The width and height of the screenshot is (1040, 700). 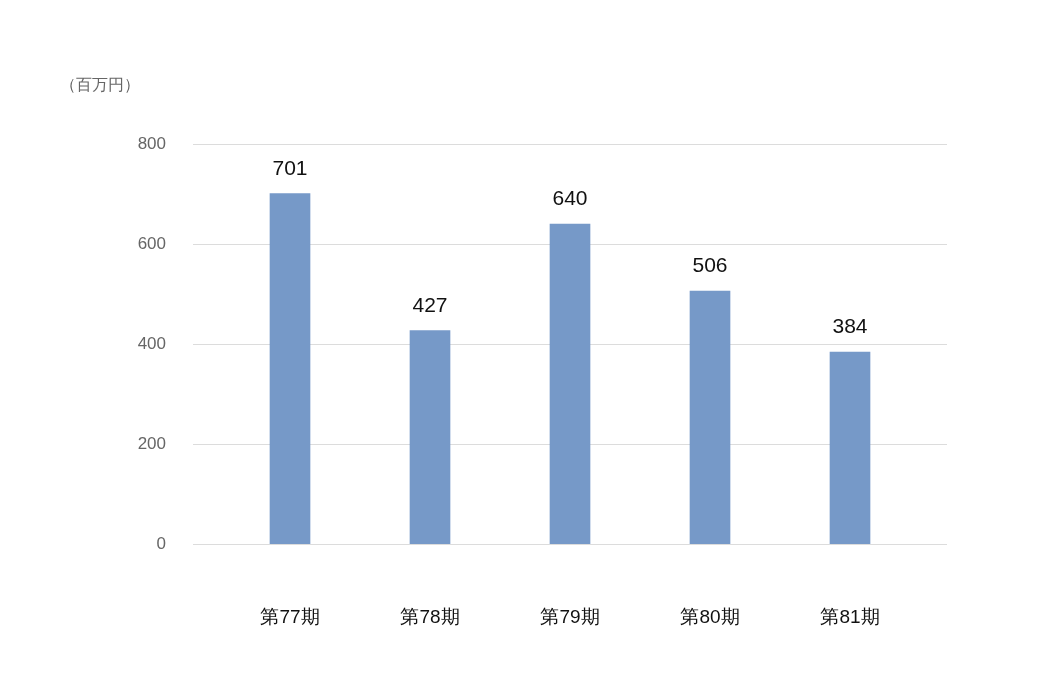 What do you see at coordinates (570, 616) in the screenshot?
I see `x-tick-label: 第79期` at bounding box center [570, 616].